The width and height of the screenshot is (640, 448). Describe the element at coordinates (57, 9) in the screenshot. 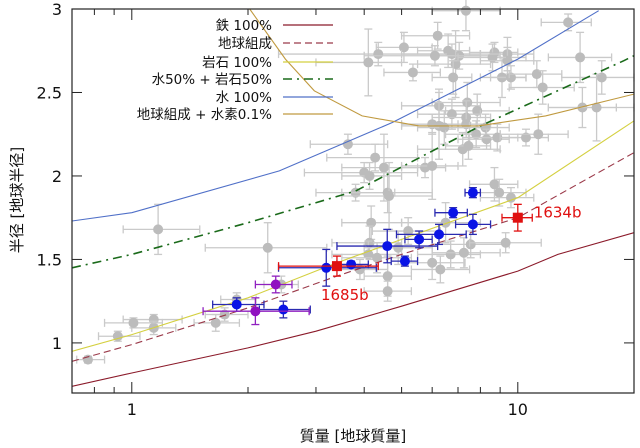

I see `y-tick-label: 3` at that location.